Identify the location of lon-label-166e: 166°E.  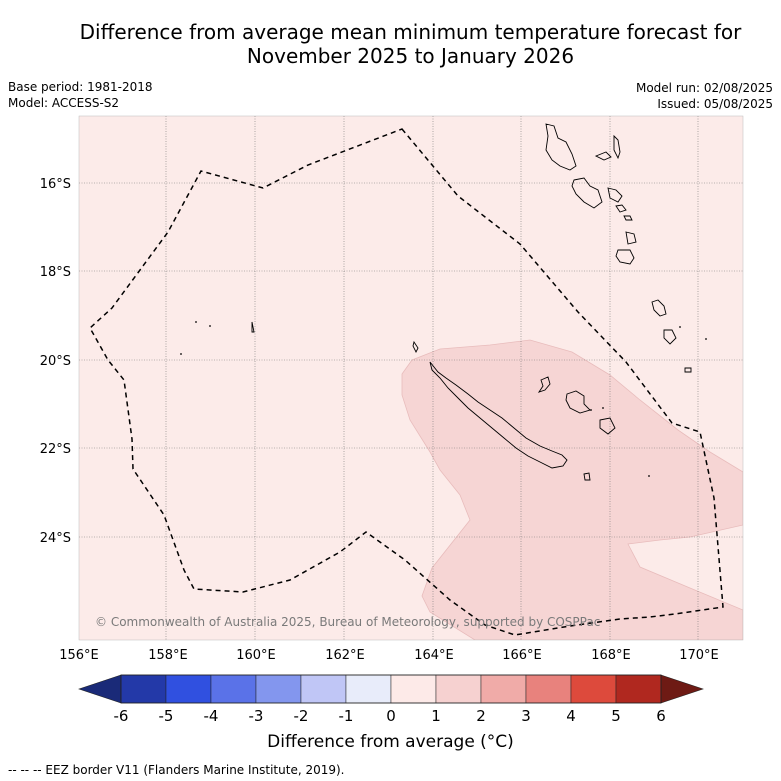
(522, 655).